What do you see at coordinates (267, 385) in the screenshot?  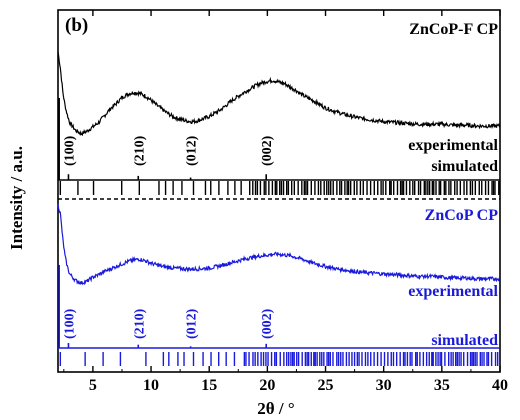 I see `x-tick-label: 20` at bounding box center [267, 385].